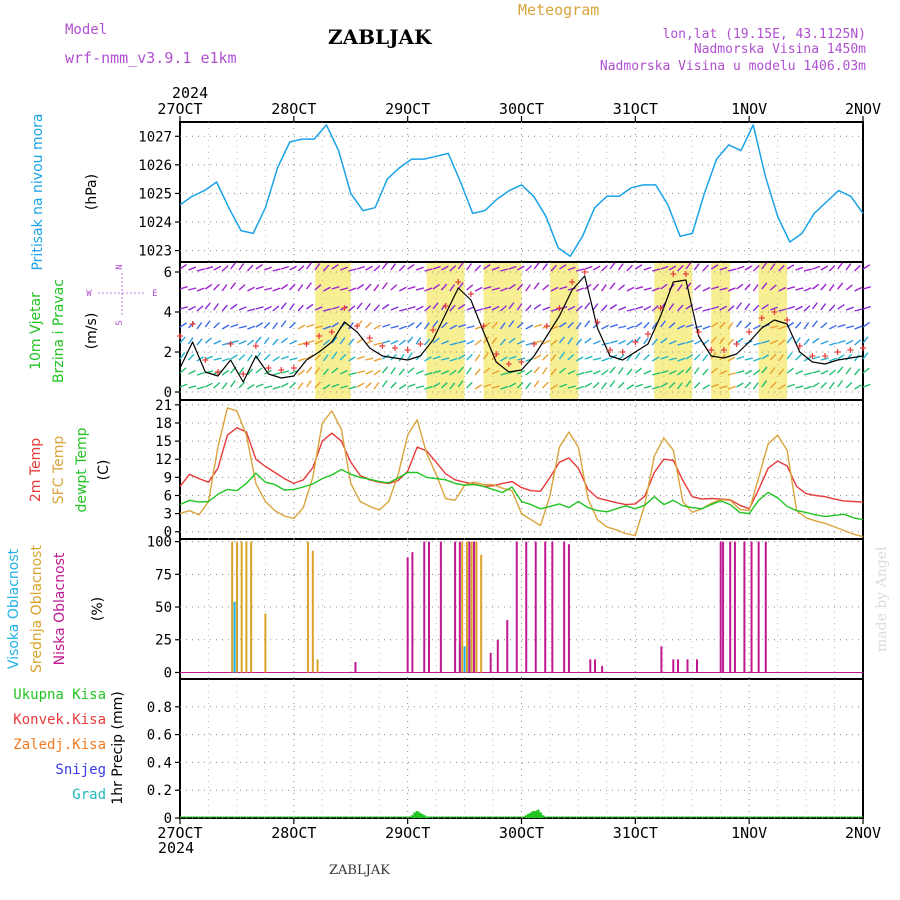  Describe the element at coordinates (190, 93) in the screenshot. I see `year-label-top: 2024` at that location.